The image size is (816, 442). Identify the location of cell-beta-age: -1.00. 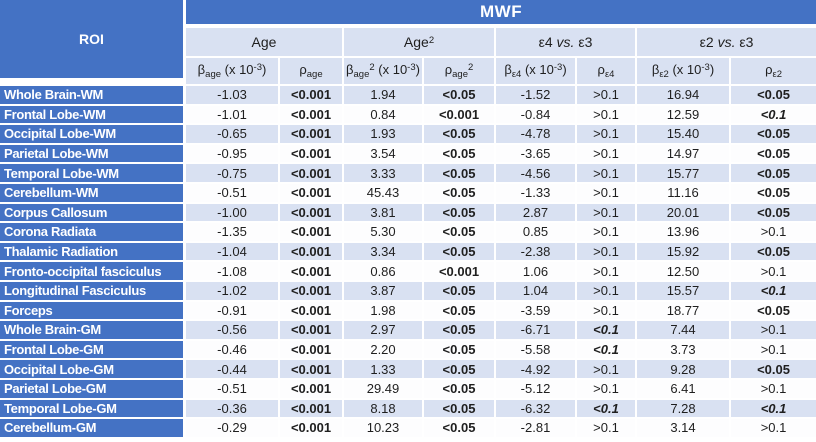
(233, 213).